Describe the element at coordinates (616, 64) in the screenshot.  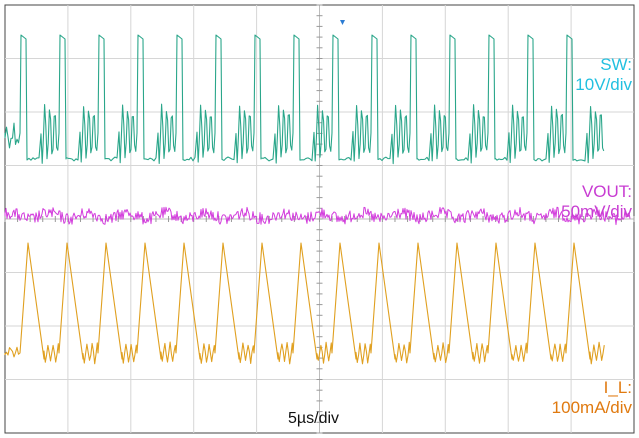
I see `sw-name: SW:` at that location.